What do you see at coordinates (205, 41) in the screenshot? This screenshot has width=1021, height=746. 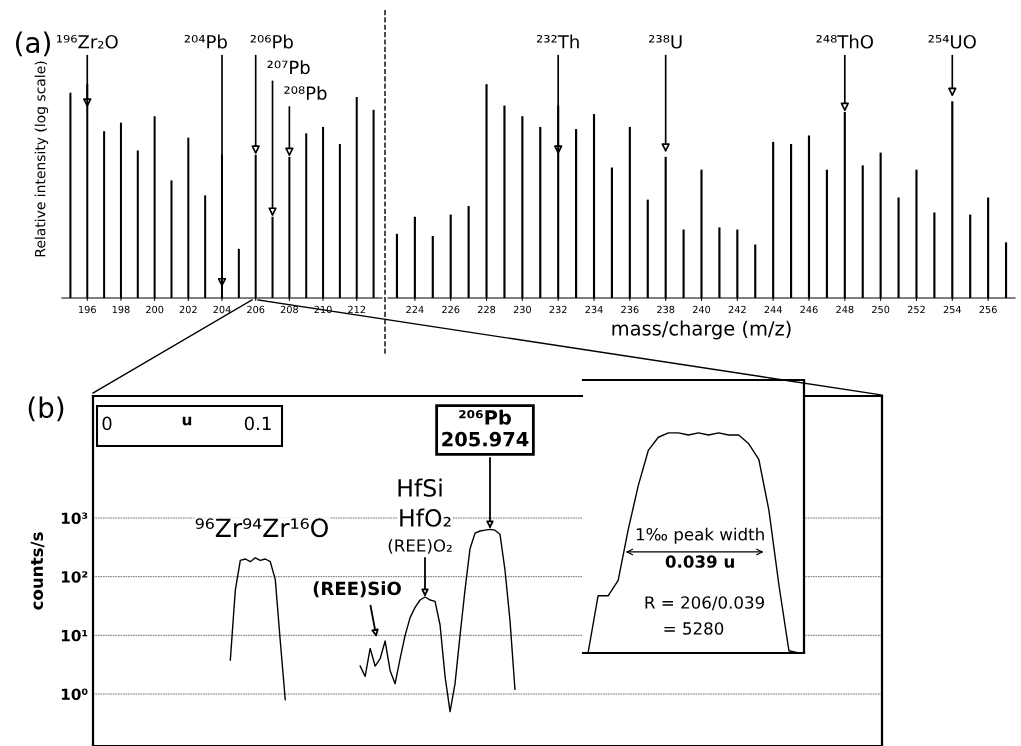 I see `annotation: ²⁰⁴Pb` at bounding box center [205, 41].